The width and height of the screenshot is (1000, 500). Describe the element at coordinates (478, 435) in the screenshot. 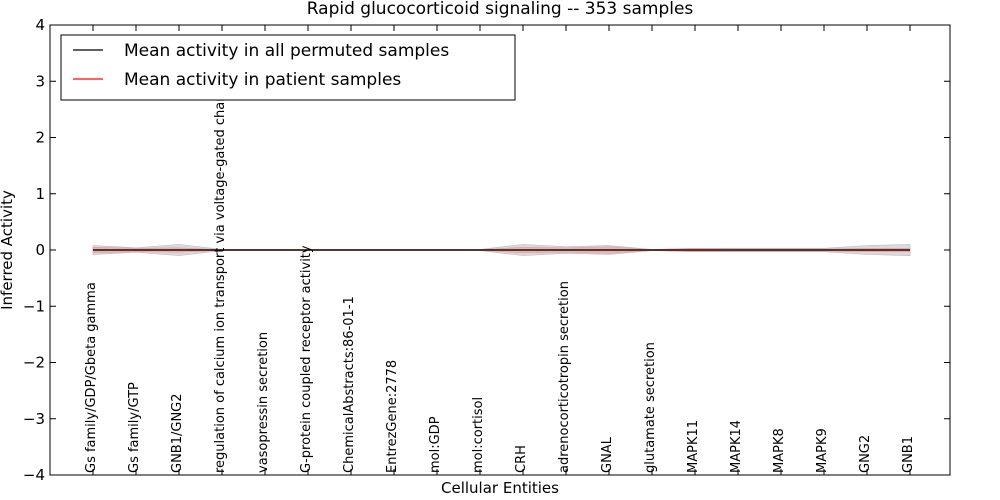

I see `x-category-label: mol:cortisol` at that location.